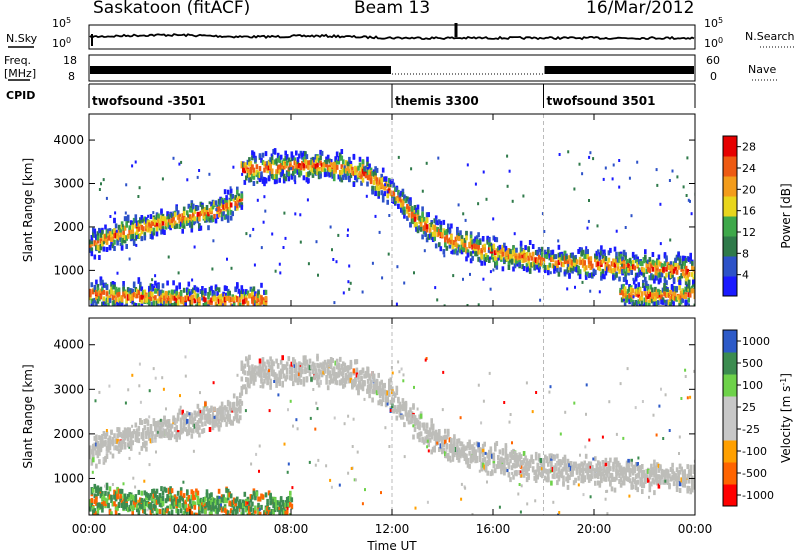 This screenshot has height=554, width=800. I want to click on nsearch-tick-high: 105, so click(713, 23).